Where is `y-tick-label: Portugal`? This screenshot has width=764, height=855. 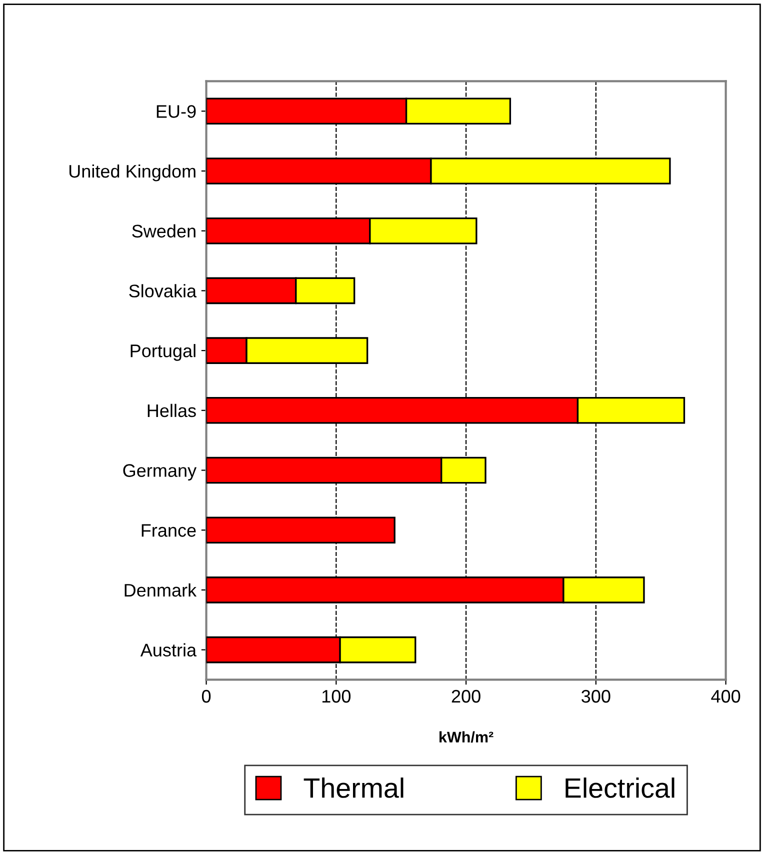
y-tick-label: Portugal is located at coordinates (163, 352).